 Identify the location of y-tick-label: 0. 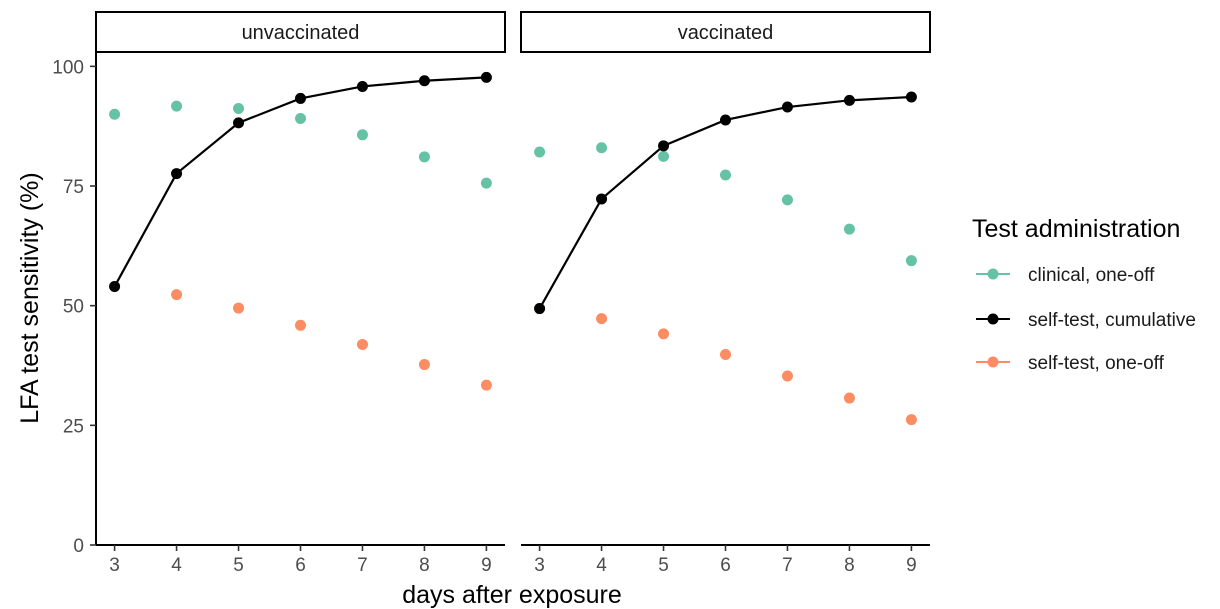
(78, 546).